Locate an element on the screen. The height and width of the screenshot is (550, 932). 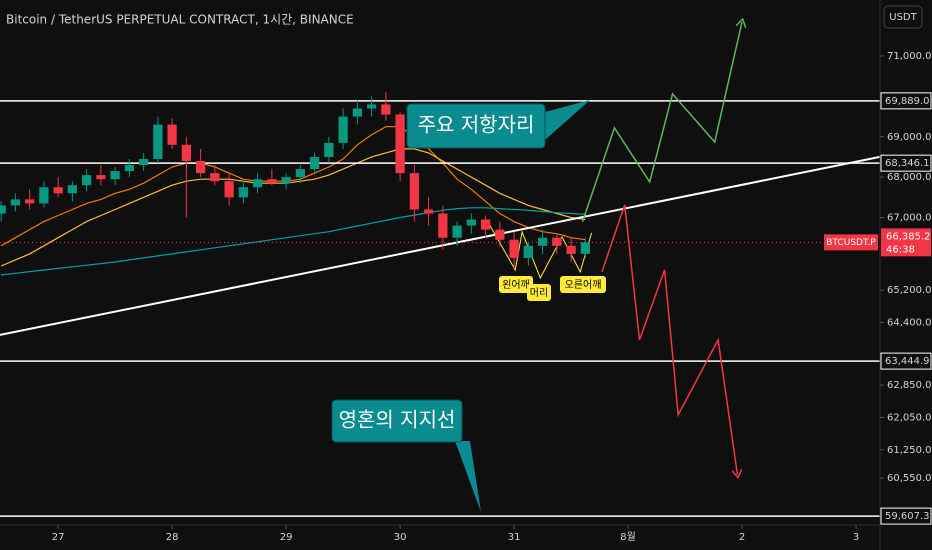
level-label: 63,444.9 is located at coordinates (907, 361).